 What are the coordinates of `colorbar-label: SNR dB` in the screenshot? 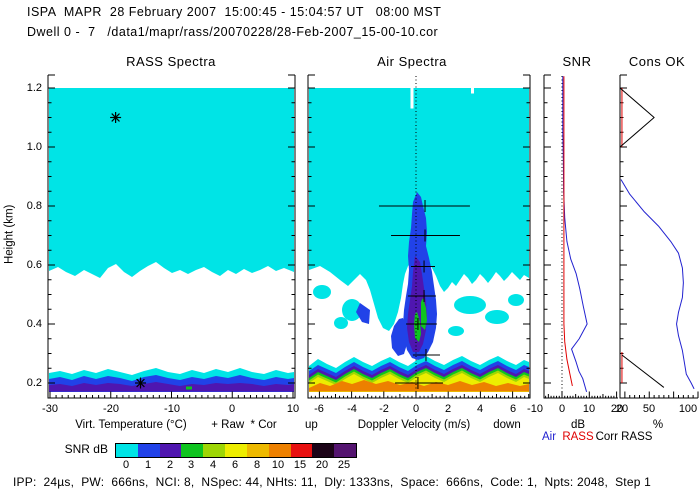 It's located at (86, 449).